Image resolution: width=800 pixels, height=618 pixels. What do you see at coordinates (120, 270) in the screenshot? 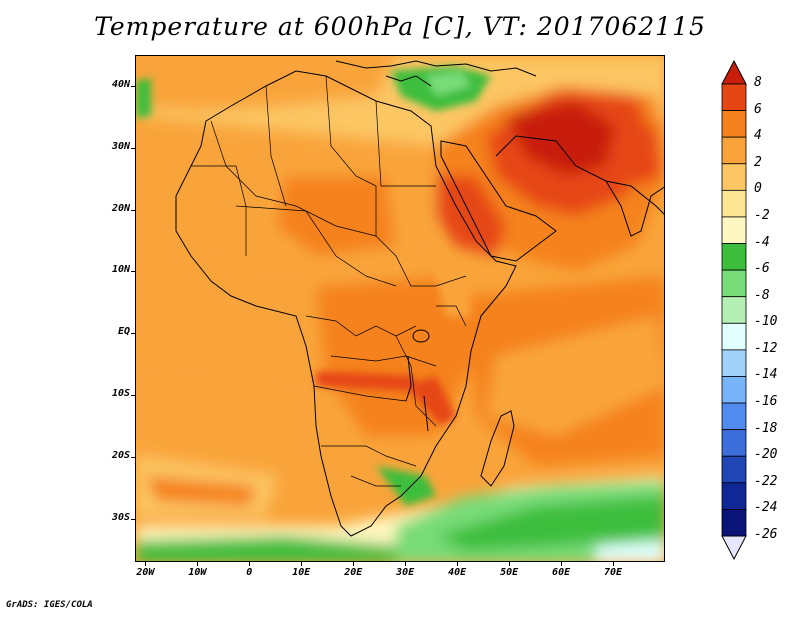
I see `lat-tick-label: 10N` at bounding box center [120, 270].